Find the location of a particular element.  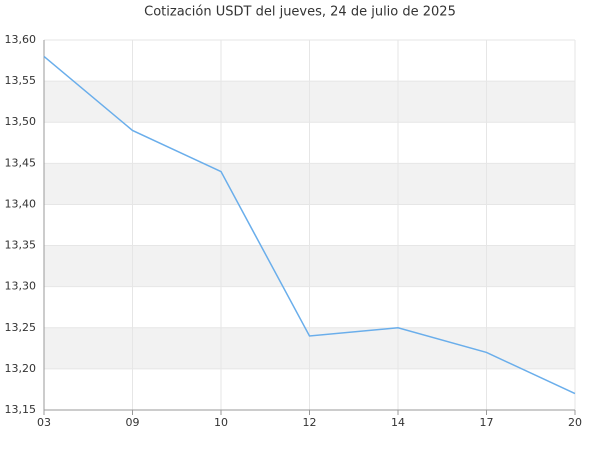

y-tick-label: 13,25 is located at coordinates (21, 327).